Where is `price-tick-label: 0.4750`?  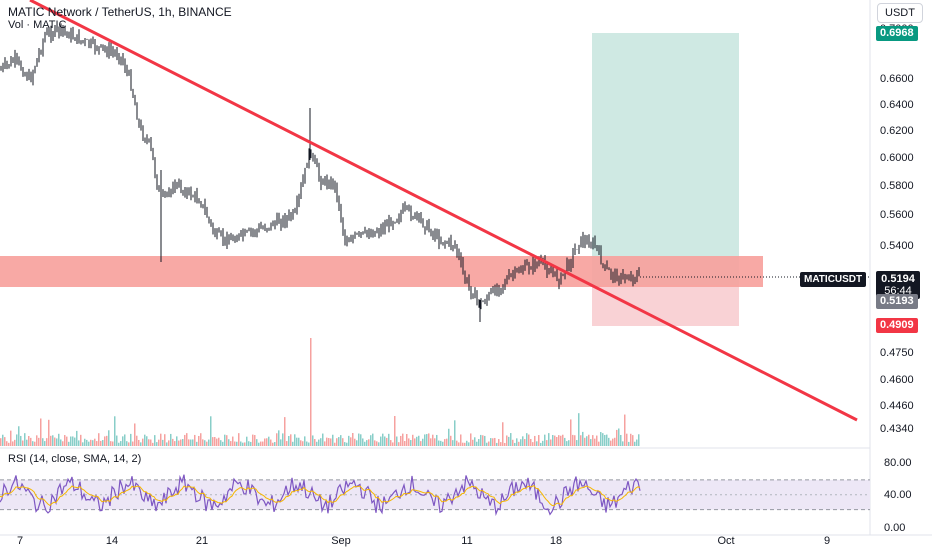 price-tick-label: 0.4750 is located at coordinates (897, 353).